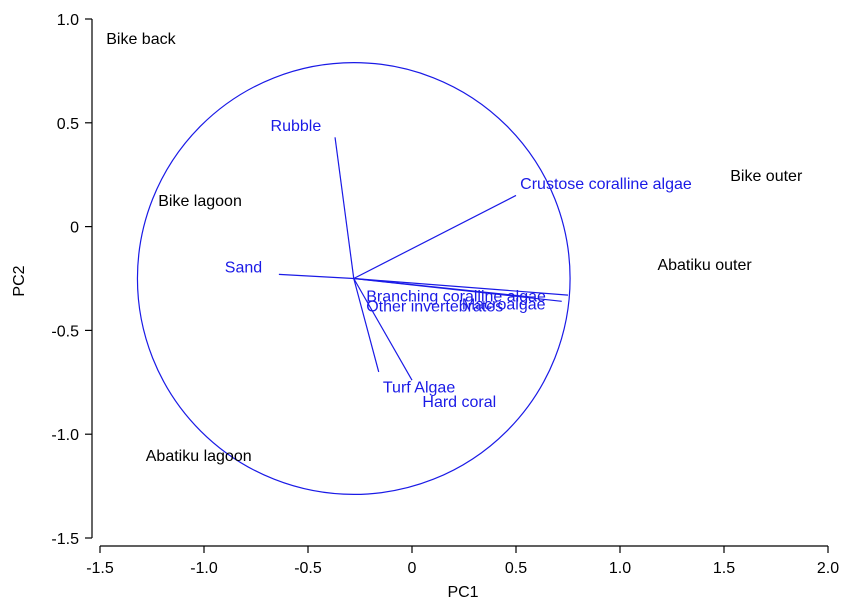  I want to click on y-tick-label: -0.5, so click(65, 331).